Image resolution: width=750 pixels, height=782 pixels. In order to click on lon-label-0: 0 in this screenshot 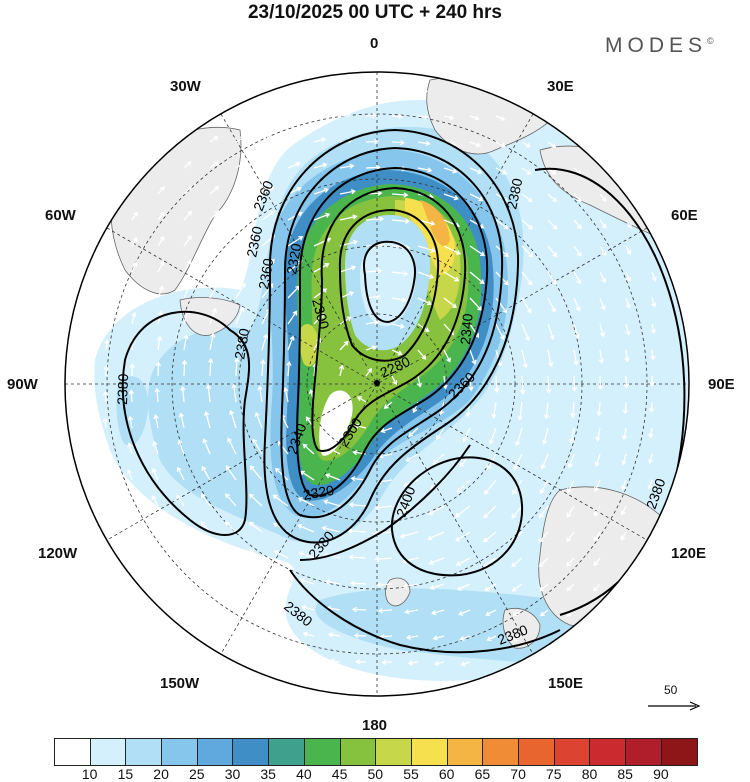, I will do `click(374, 43)`.